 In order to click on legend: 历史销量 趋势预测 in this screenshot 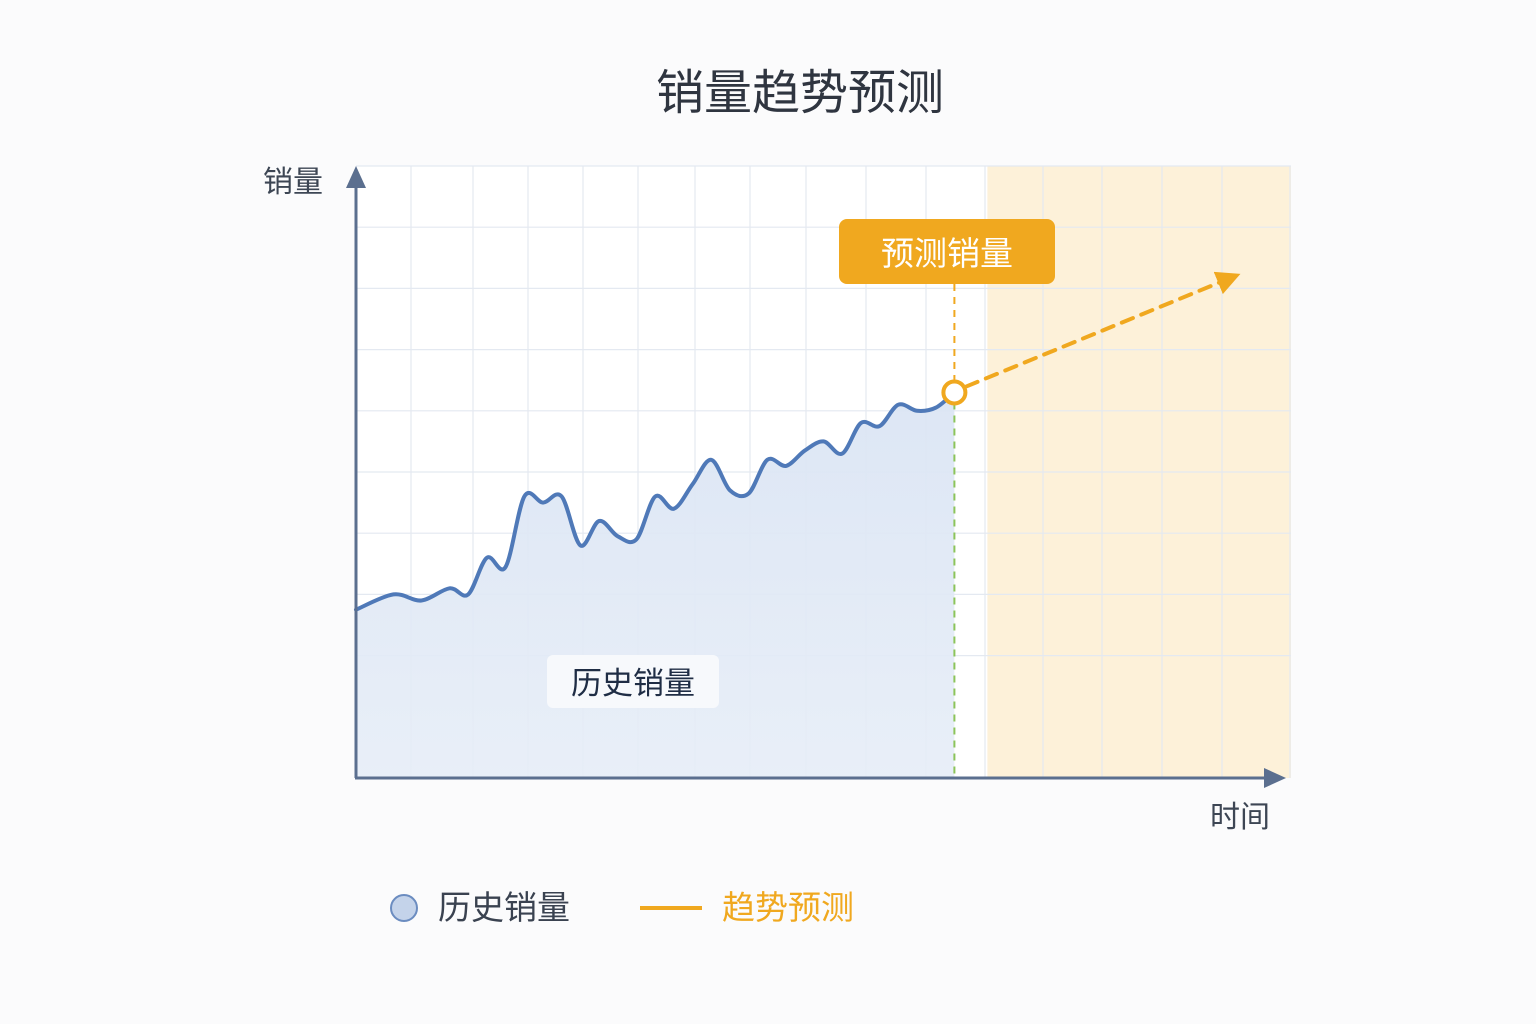, I will do `click(622, 907)`.